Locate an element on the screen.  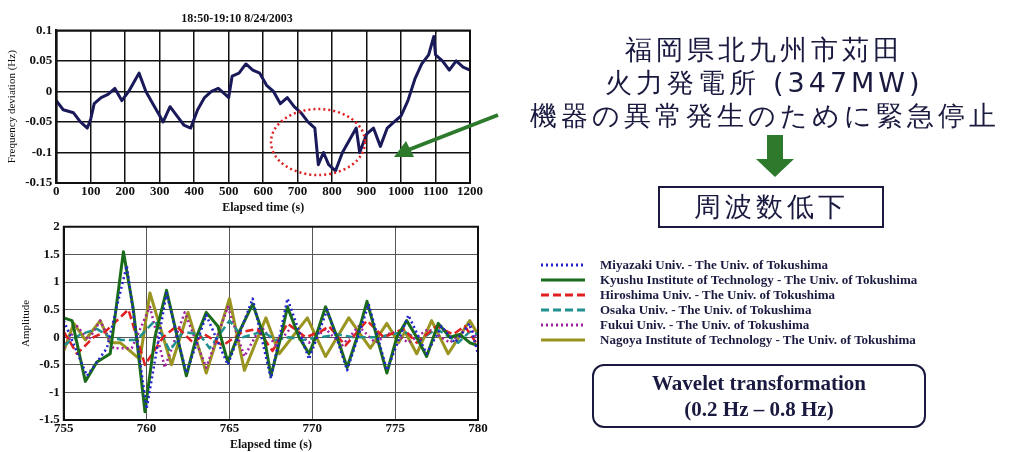
y-tick-label: 2 is located at coordinates (56, 226).